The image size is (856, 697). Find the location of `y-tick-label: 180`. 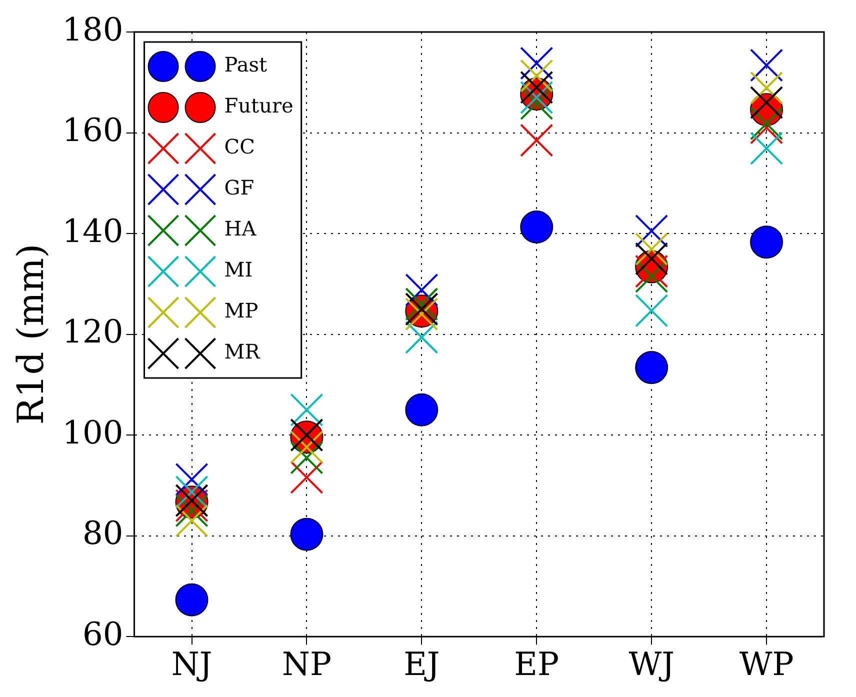

y-tick-label: 180 is located at coordinates (93, 29).